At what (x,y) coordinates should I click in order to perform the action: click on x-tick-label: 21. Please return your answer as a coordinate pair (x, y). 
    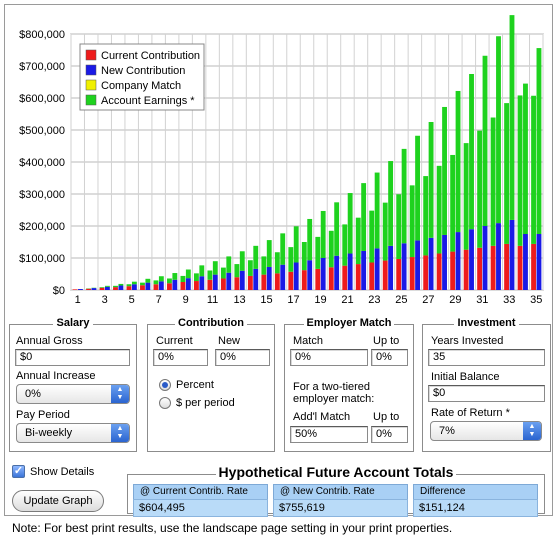
    Looking at the image, I should click on (347, 300).